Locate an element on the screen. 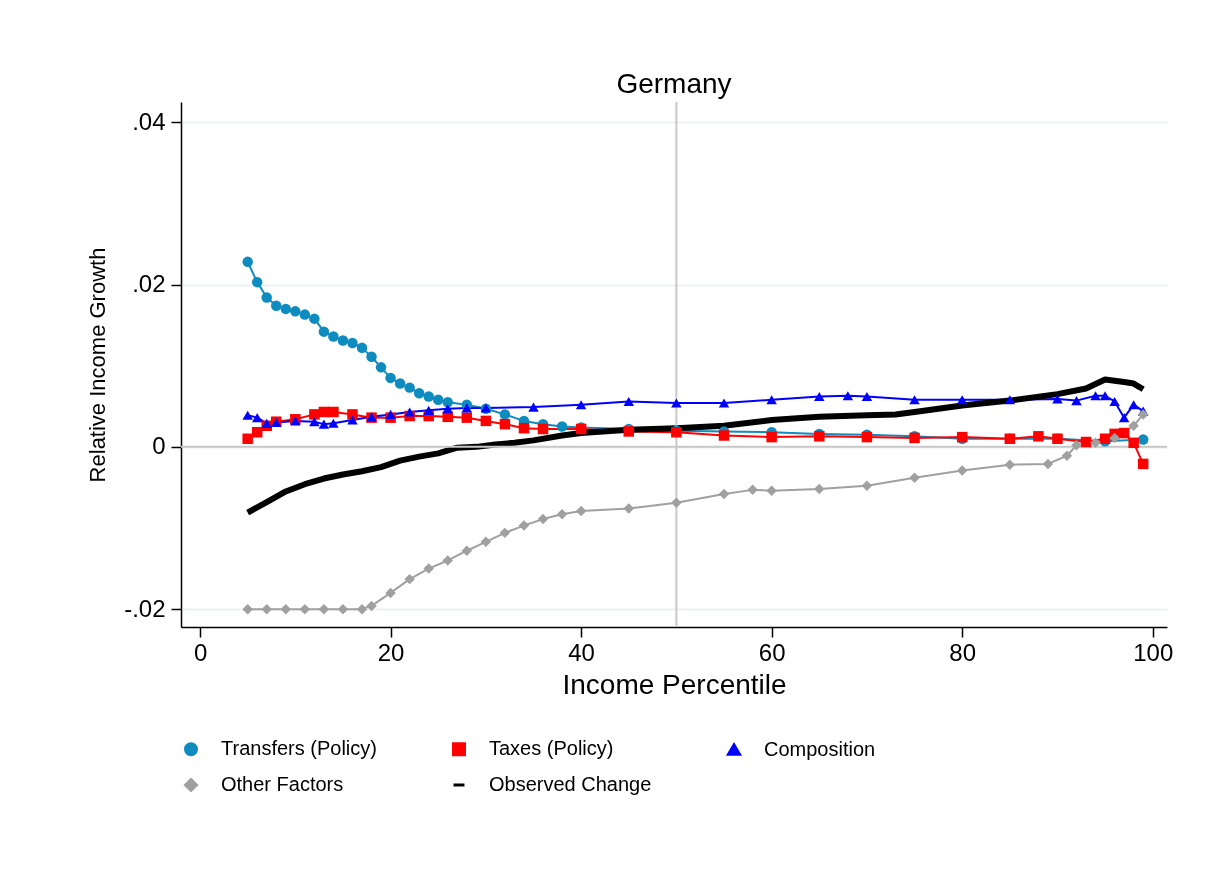  y-tick-label: .02 is located at coordinates (149, 284).